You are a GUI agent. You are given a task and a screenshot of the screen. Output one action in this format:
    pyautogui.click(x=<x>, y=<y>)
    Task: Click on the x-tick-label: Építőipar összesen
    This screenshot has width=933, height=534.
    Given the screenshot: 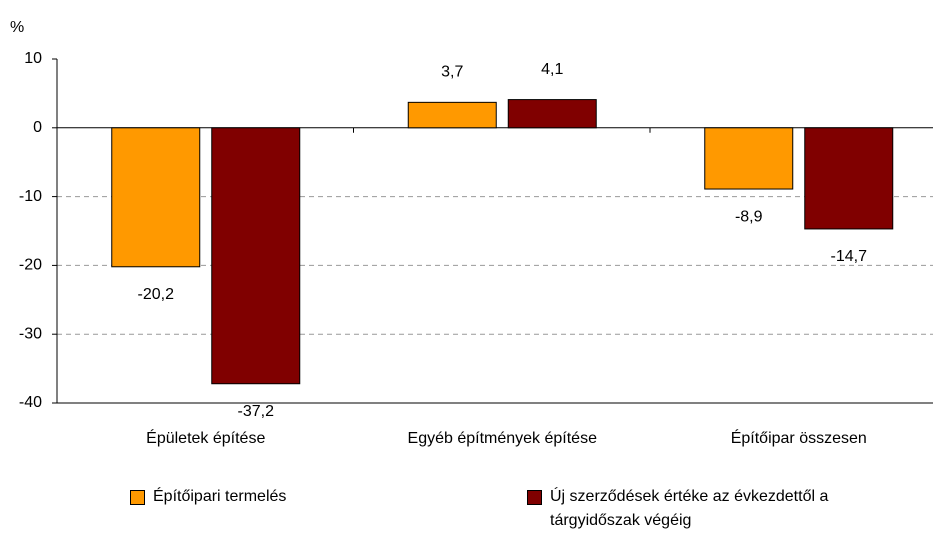 What is the action you would take?
    pyautogui.click(x=799, y=437)
    